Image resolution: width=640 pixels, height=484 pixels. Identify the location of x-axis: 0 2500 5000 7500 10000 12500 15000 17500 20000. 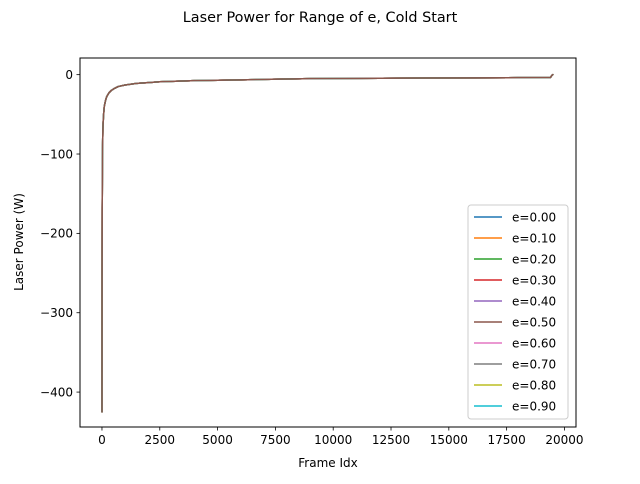
(341, 437).